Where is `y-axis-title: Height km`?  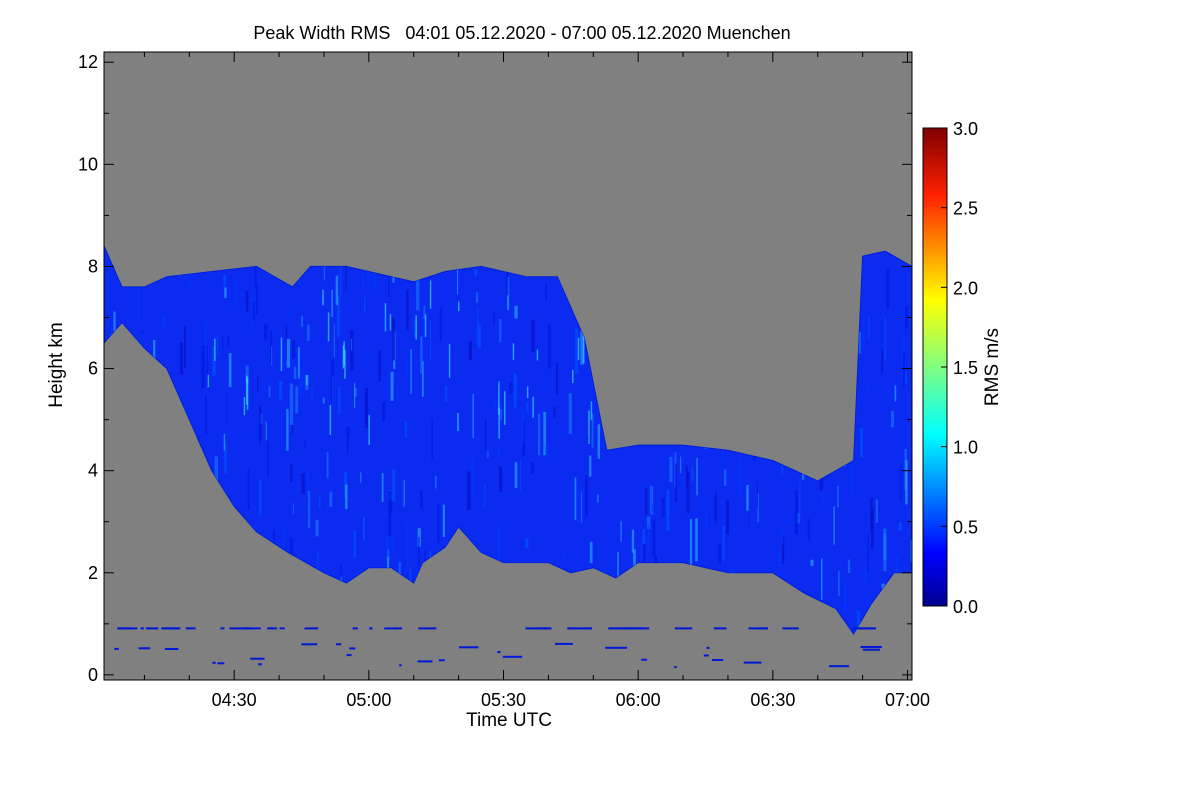 y-axis-title: Height km is located at coordinates (56, 365).